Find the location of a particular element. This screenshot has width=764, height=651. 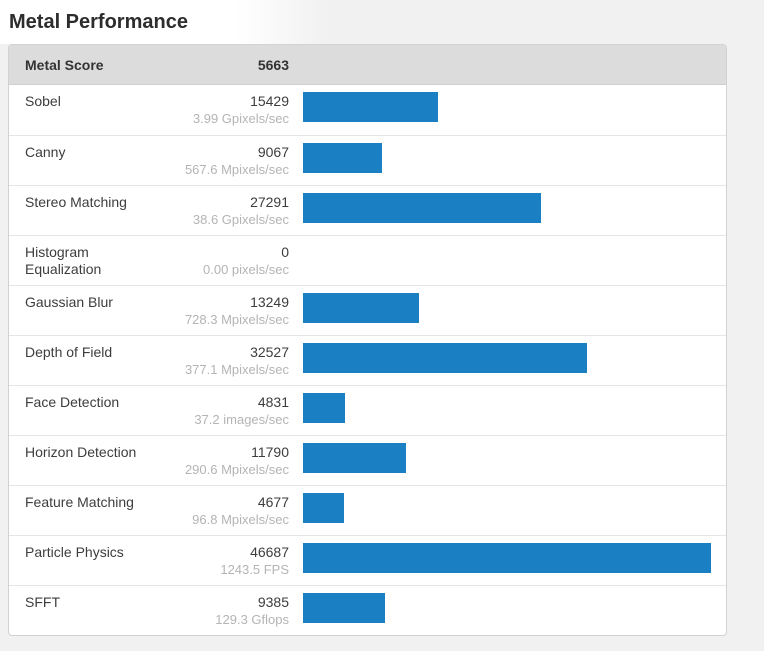

benchmark-row: Stereo Matching 27291 38.6 Gpixels/sec is located at coordinates (367, 210).